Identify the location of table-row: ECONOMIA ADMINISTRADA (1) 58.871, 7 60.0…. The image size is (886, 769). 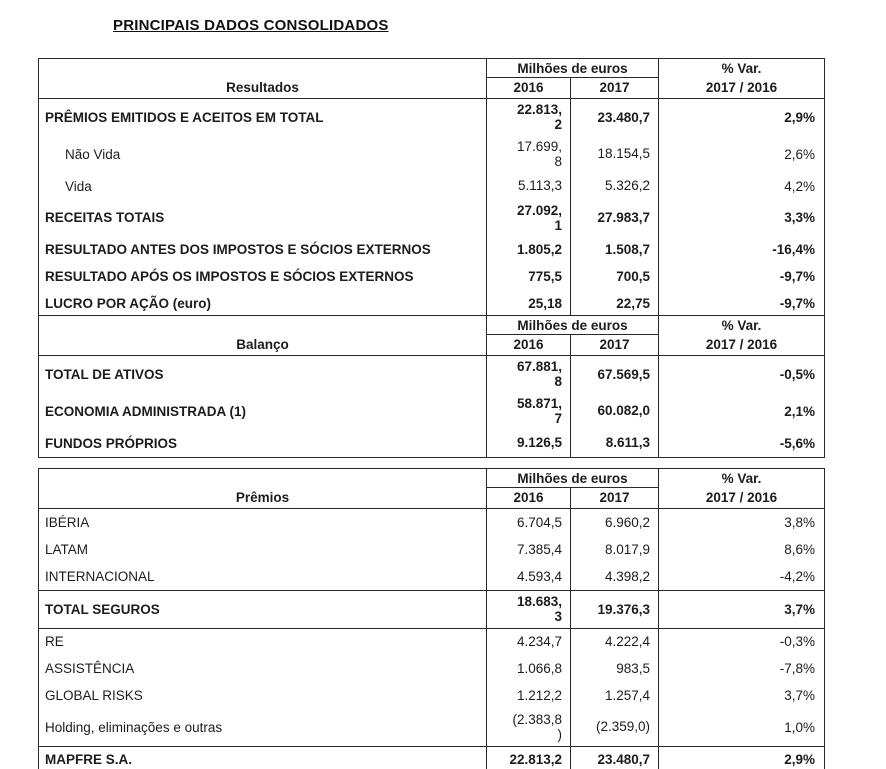
(431, 411).